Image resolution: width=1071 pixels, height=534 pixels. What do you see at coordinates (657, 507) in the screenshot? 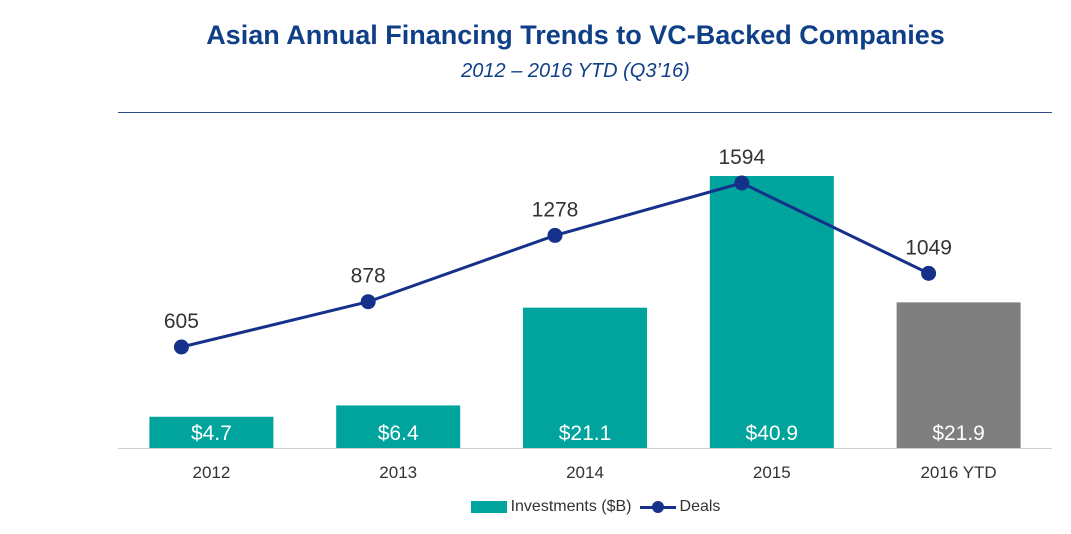
I see `legend-line-swatch` at bounding box center [657, 507].